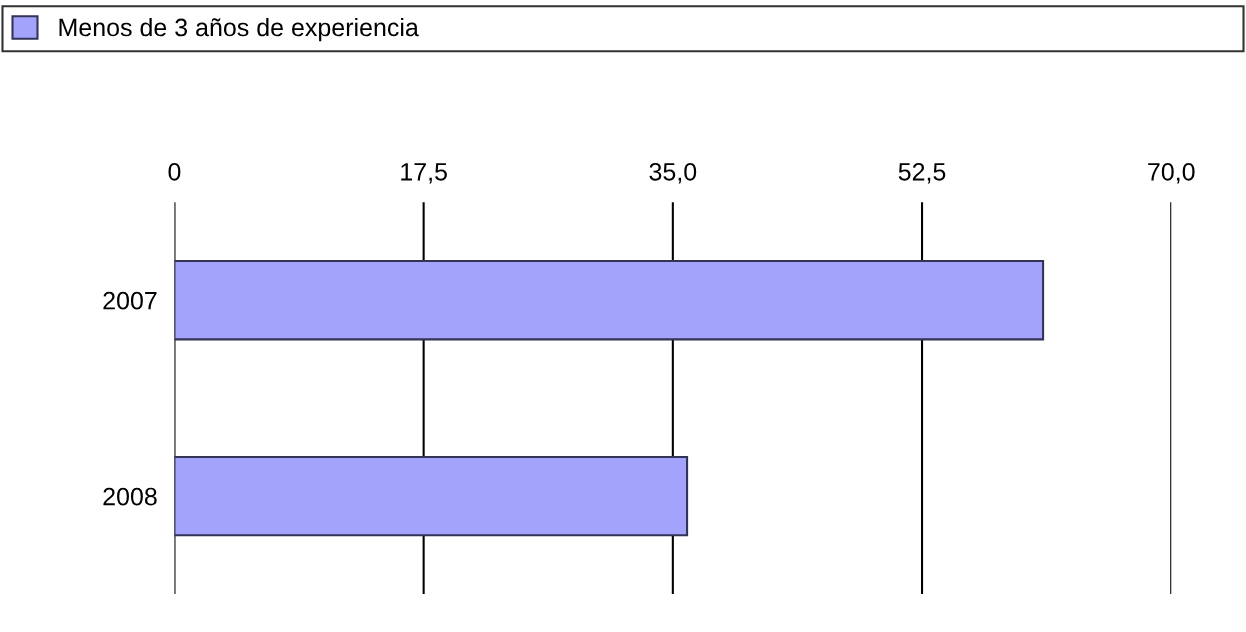 This screenshot has height=632, width=1246. I want to click on y-tick-label: 2007, so click(130, 300).